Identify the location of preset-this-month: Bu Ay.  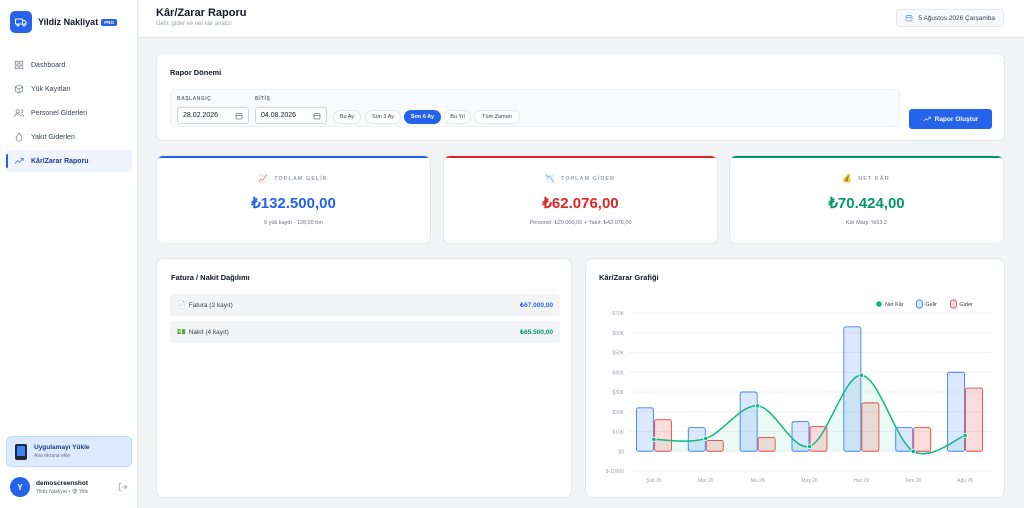
(347, 117).